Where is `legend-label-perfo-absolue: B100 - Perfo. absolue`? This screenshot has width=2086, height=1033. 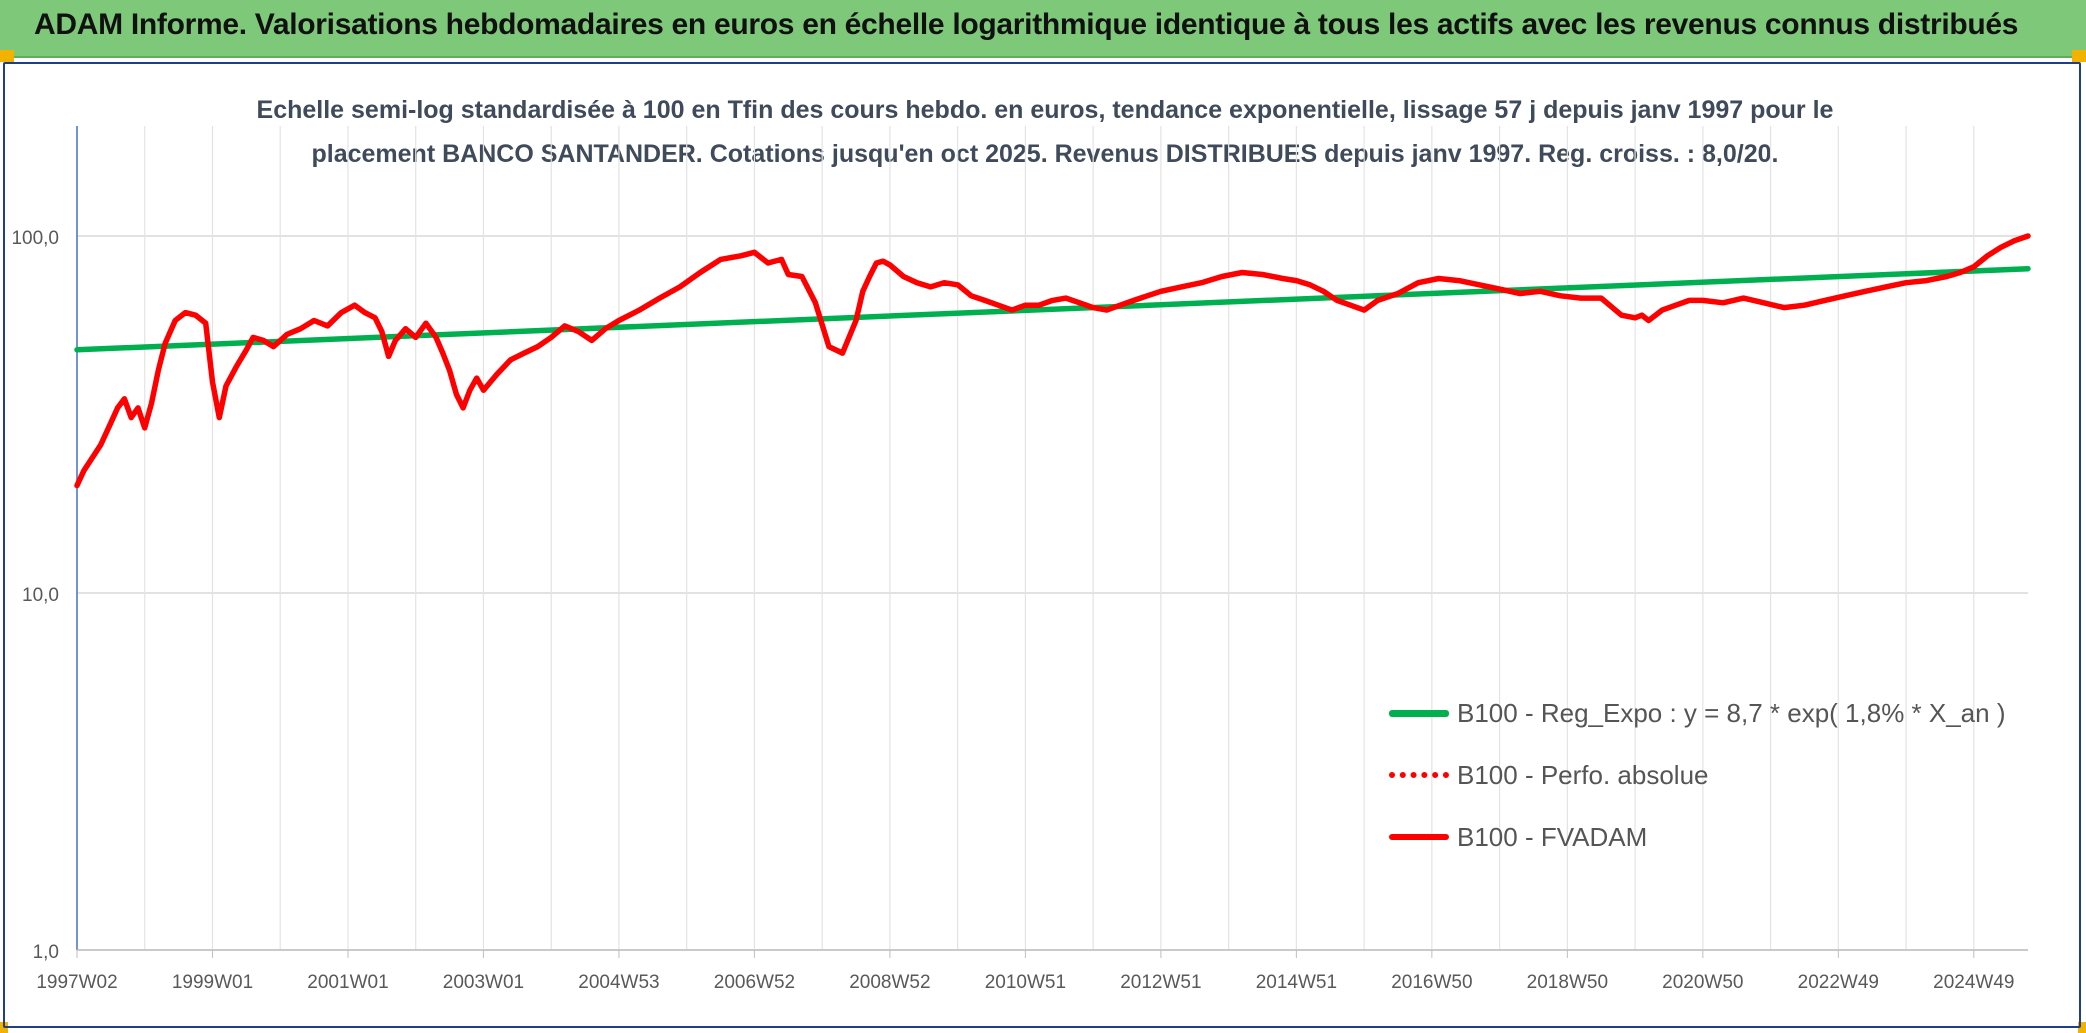 legend-label-perfo-absolue: B100 - Perfo. absolue is located at coordinates (1583, 774).